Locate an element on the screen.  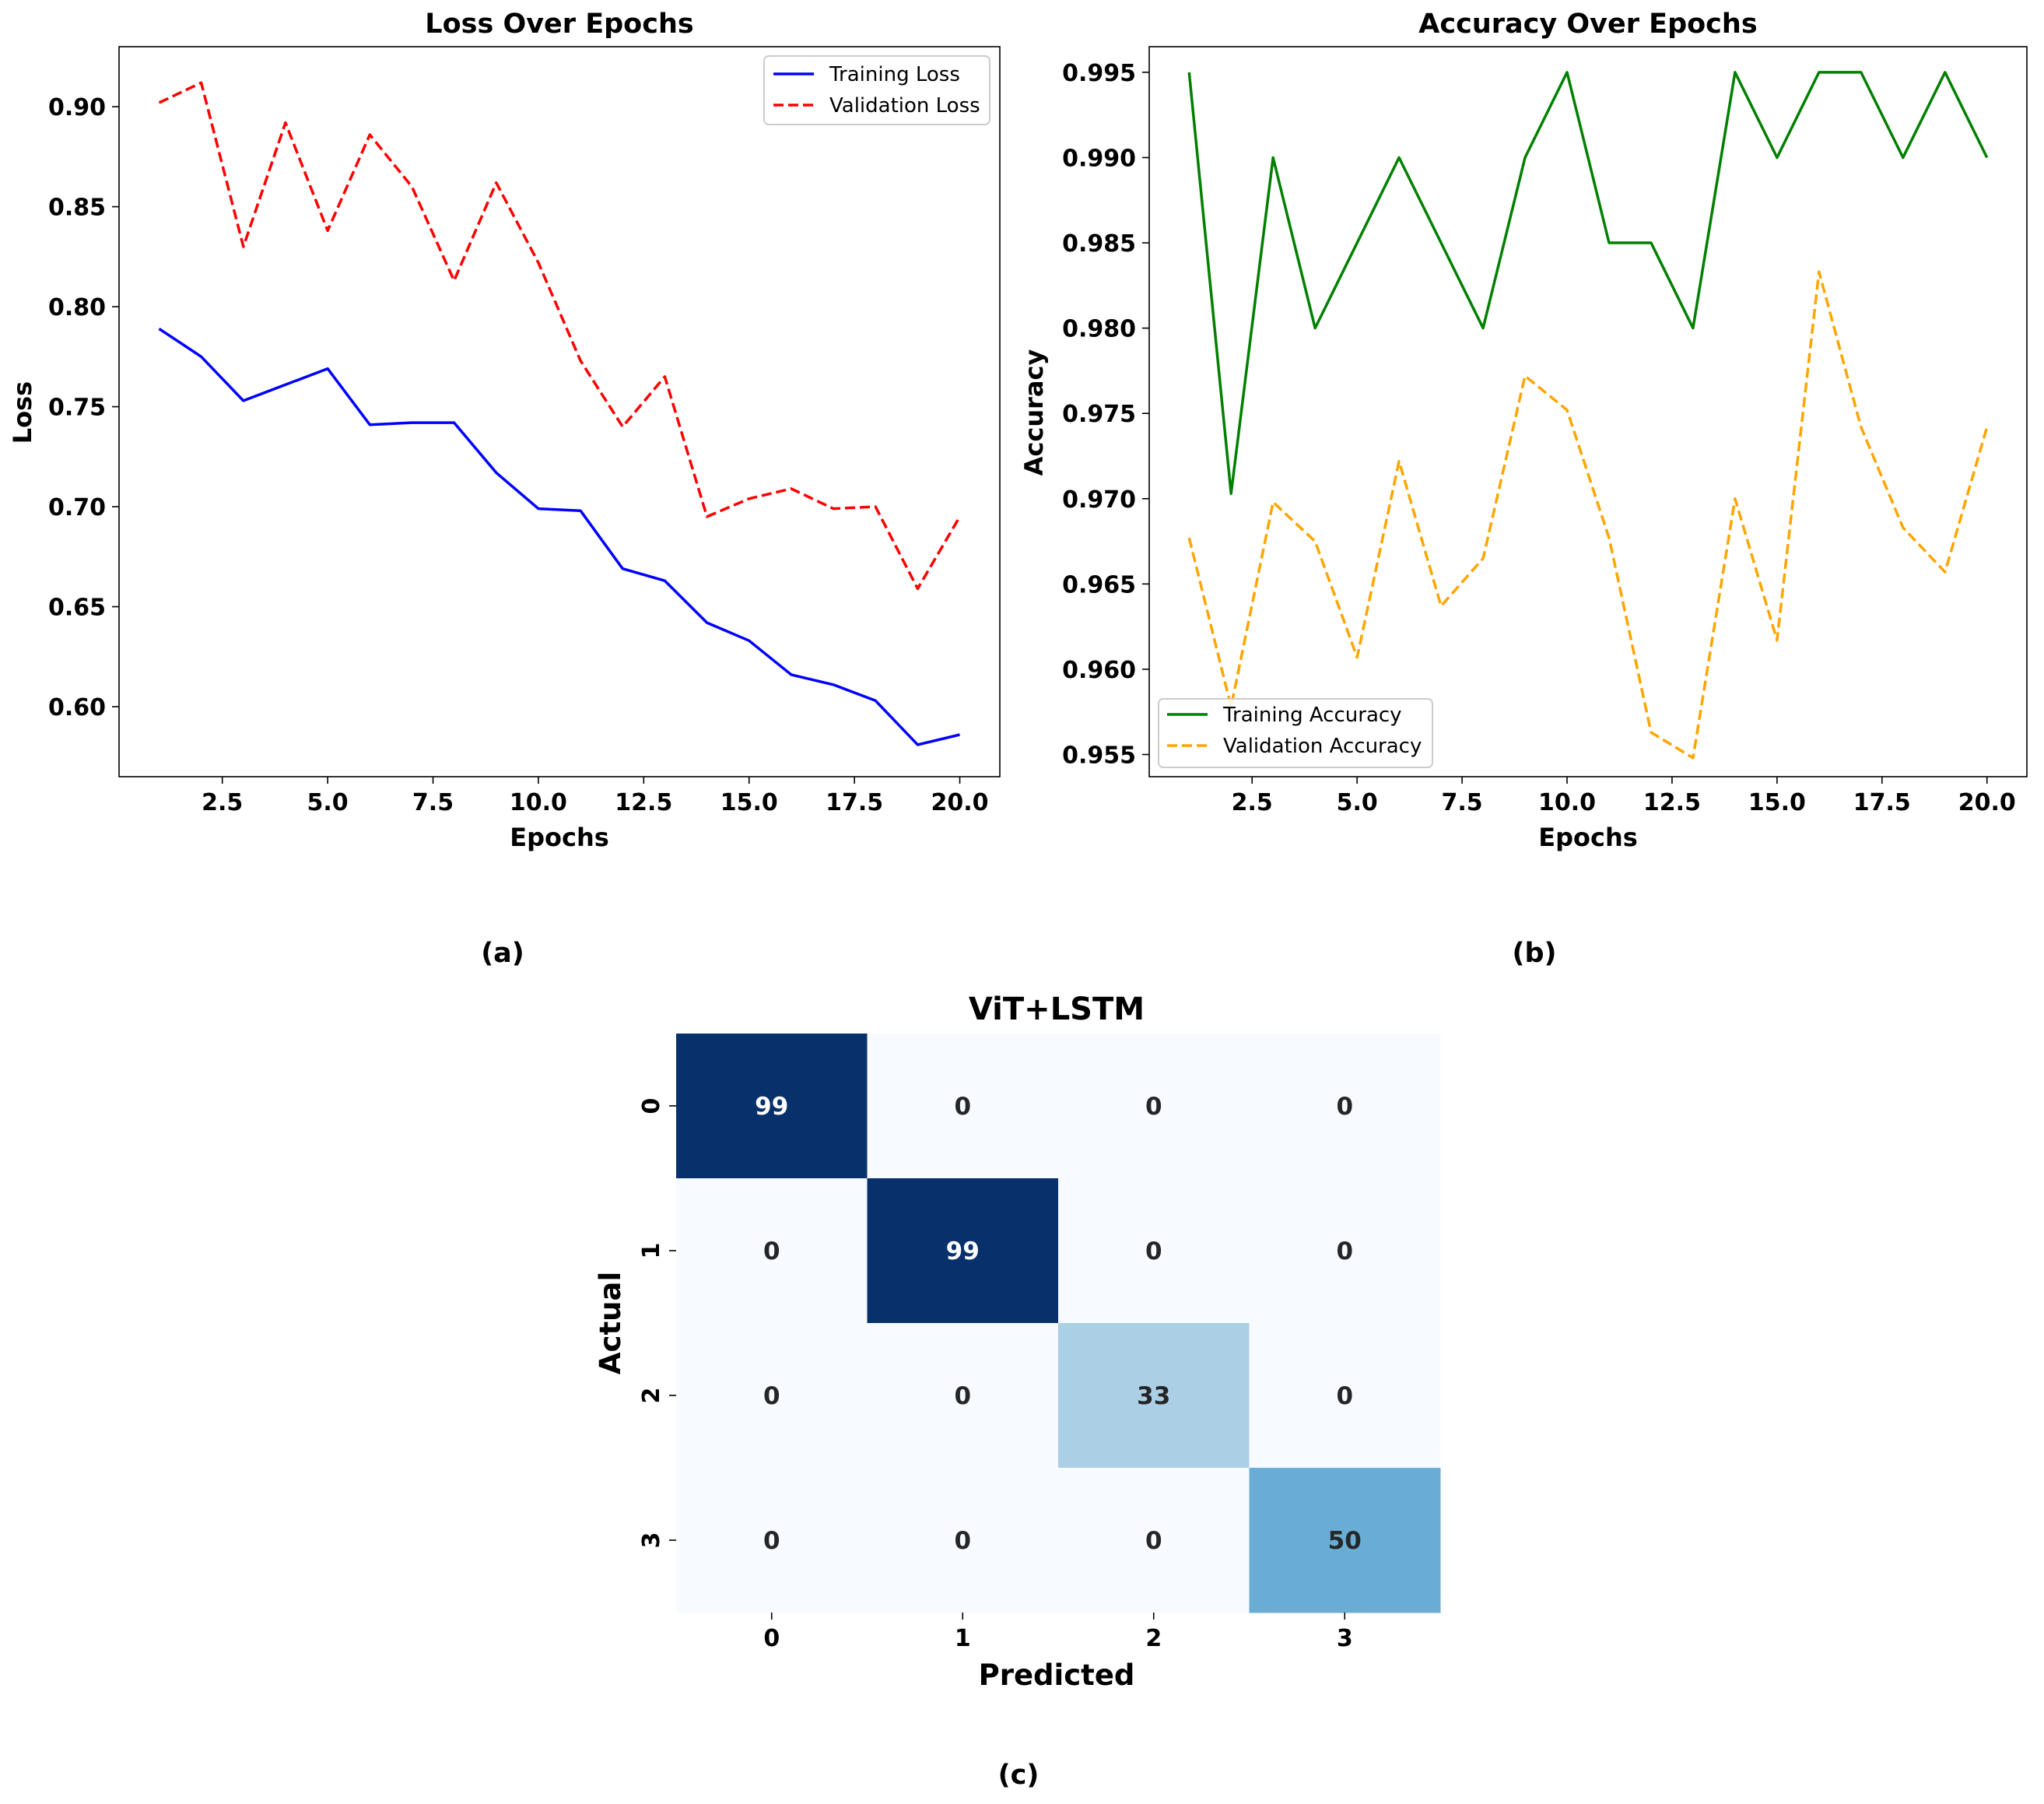
confusion-cell-value: 33 is located at coordinates (1154, 1396).